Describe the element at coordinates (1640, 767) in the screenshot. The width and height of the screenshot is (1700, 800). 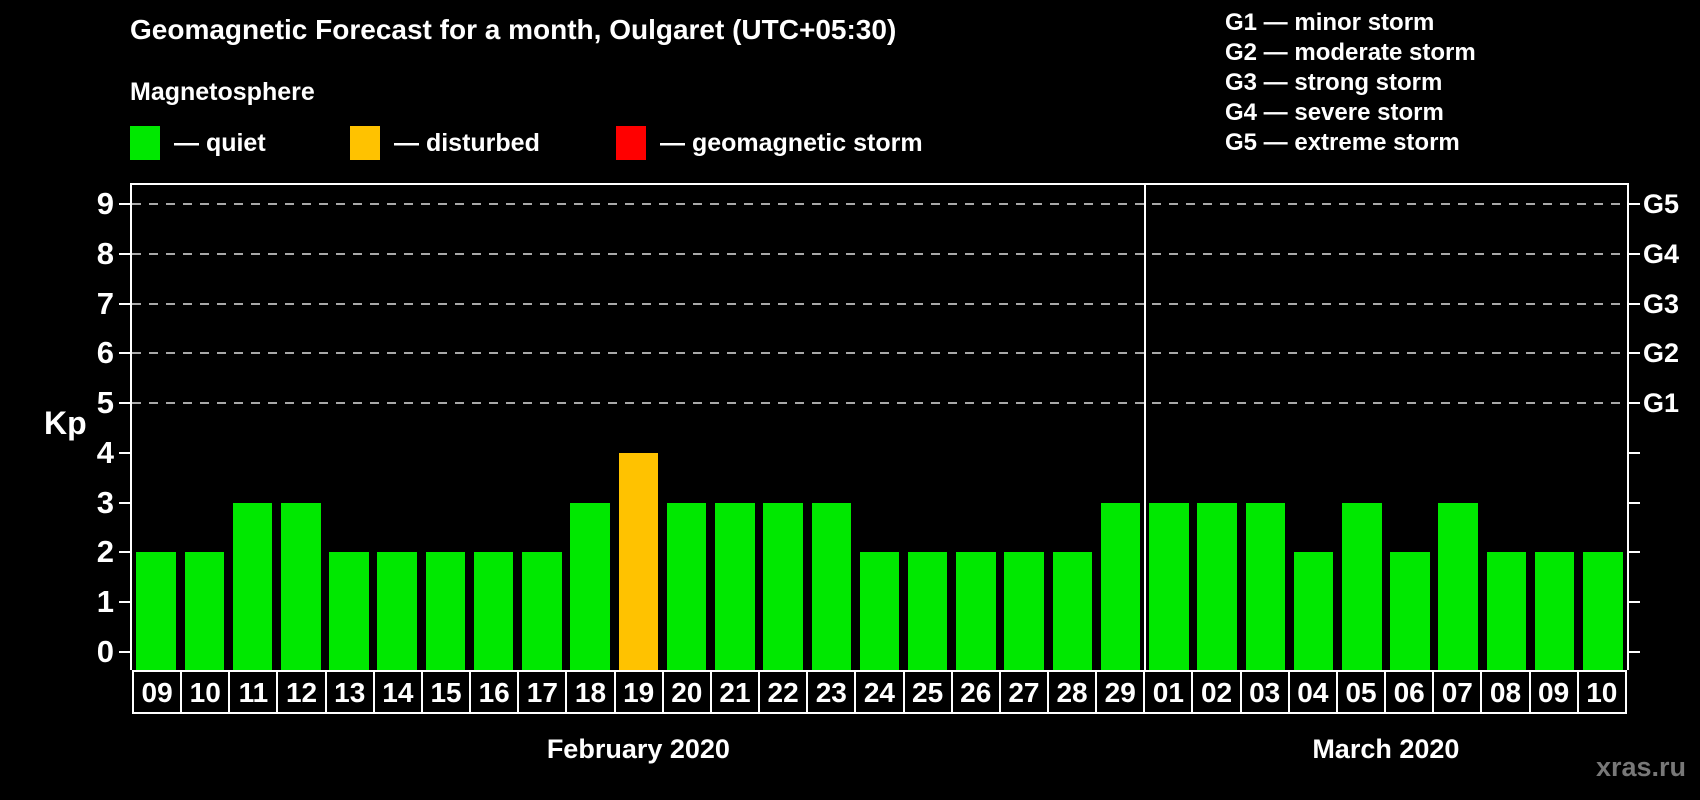
I see `watermark: xras.ru` at that location.